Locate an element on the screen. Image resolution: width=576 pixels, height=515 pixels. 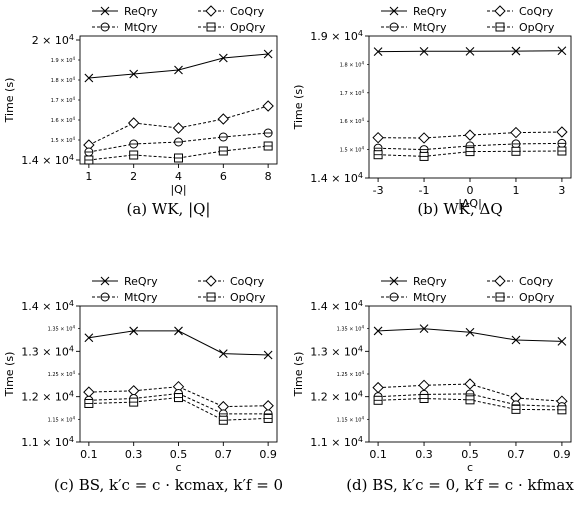
y-minor-tick-label: 1.15 × 10⁴ is located at coordinates (351, 419).